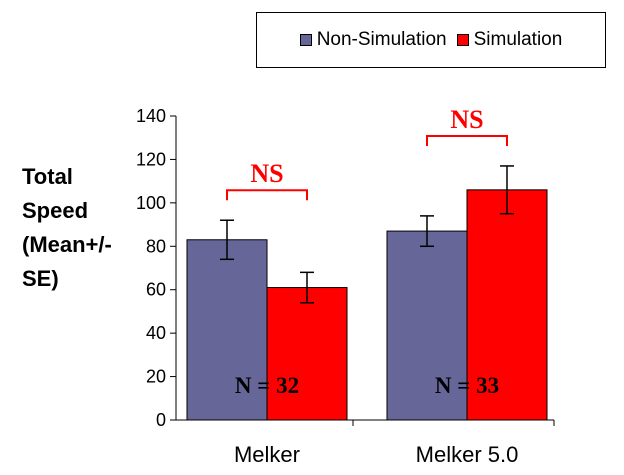 The height and width of the screenshot is (475, 624). What do you see at coordinates (367, 385) in the screenshot?
I see `annotation-group: N = 32 N = 33` at bounding box center [367, 385].